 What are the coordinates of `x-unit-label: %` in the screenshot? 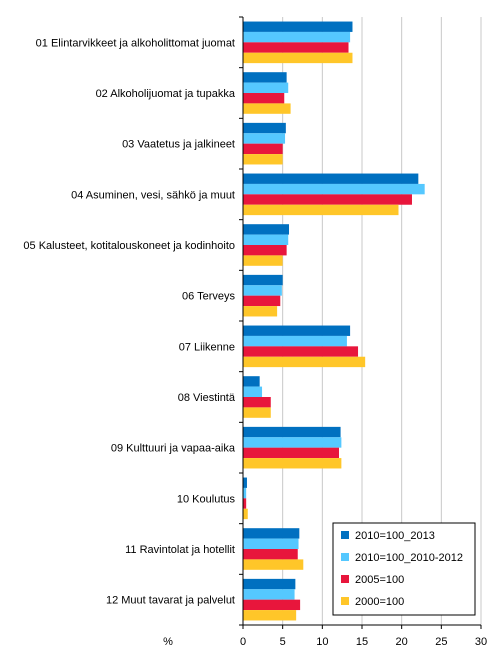 It's located at (168, 642).